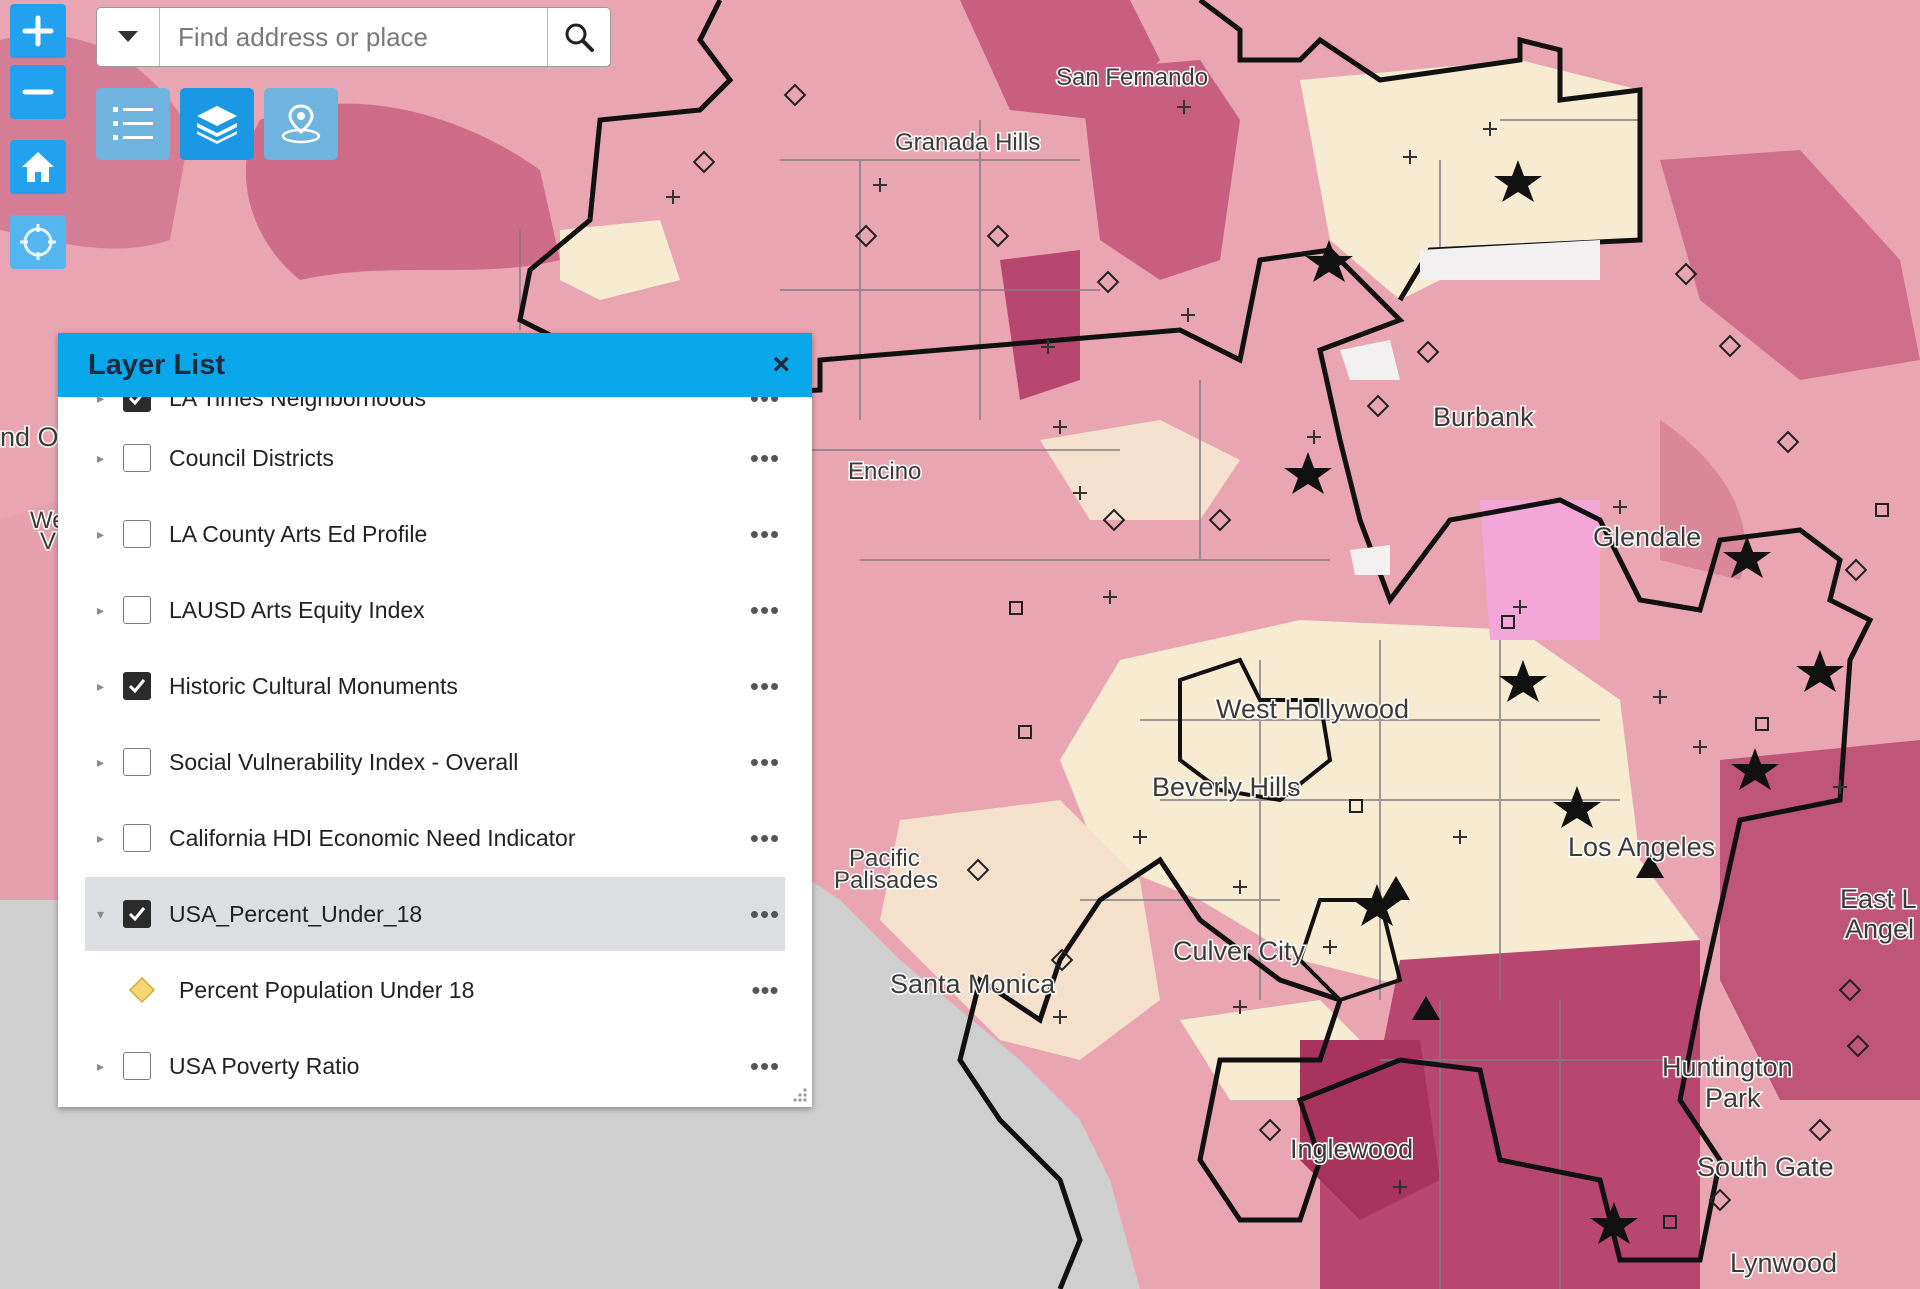 The image size is (1920, 1289). I want to click on layer-row-historic-cultural-monuments: ▸ Historic Cultural Monuments •••, so click(435, 686).